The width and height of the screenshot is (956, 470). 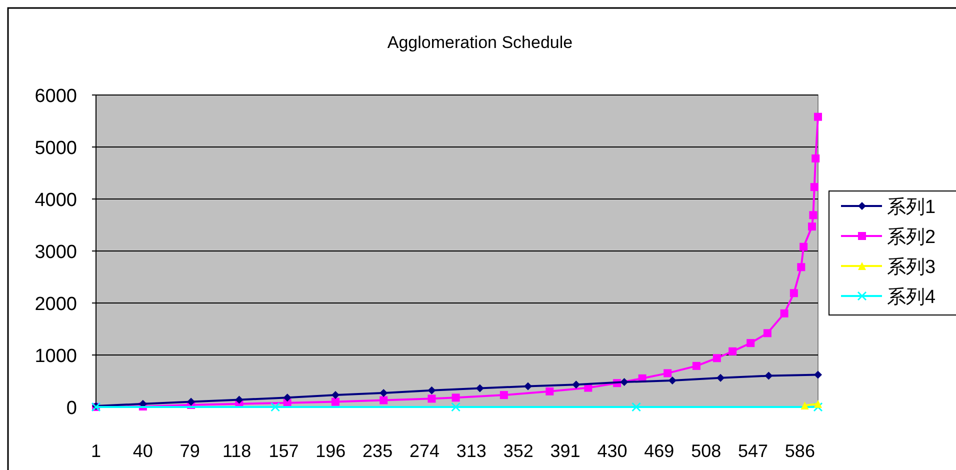 I want to click on x-tick-label: 547, so click(x=753, y=451).